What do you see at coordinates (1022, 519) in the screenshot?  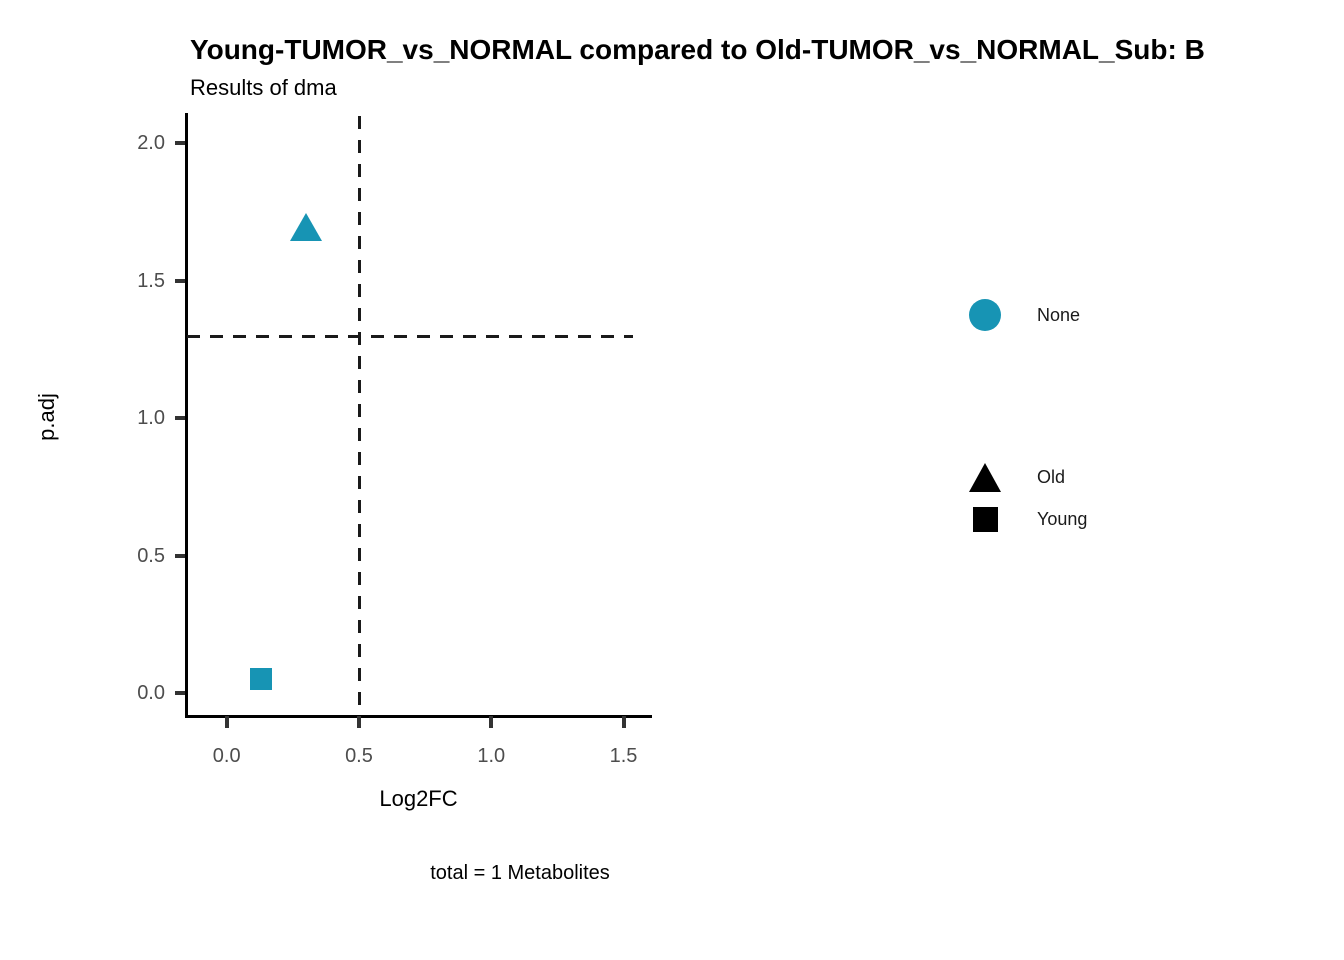 I see `legend-item-young: Young` at bounding box center [1022, 519].